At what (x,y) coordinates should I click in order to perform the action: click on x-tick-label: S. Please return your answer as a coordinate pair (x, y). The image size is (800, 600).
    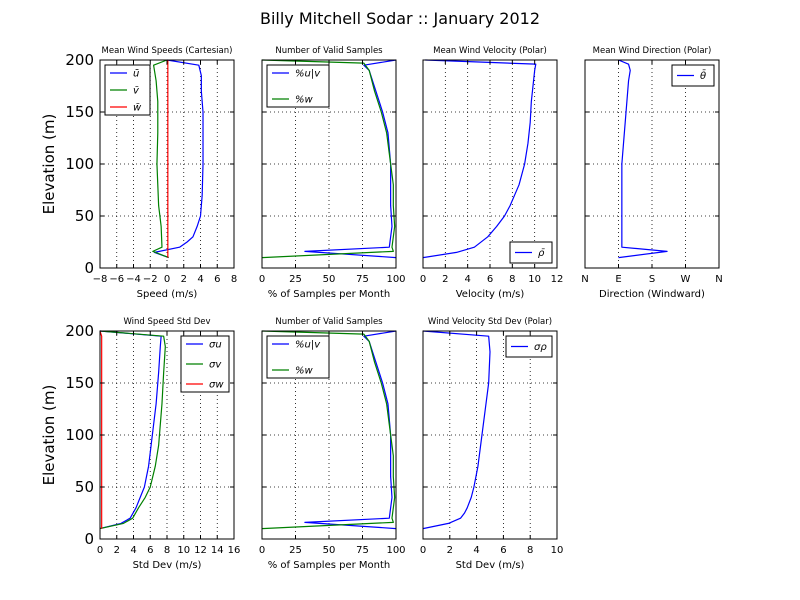
    Looking at the image, I should click on (652, 279).